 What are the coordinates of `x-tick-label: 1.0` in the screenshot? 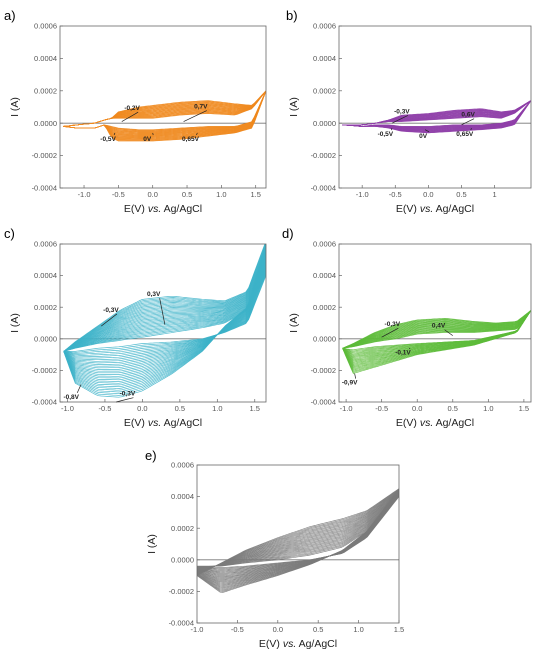 It's located at (488, 408).